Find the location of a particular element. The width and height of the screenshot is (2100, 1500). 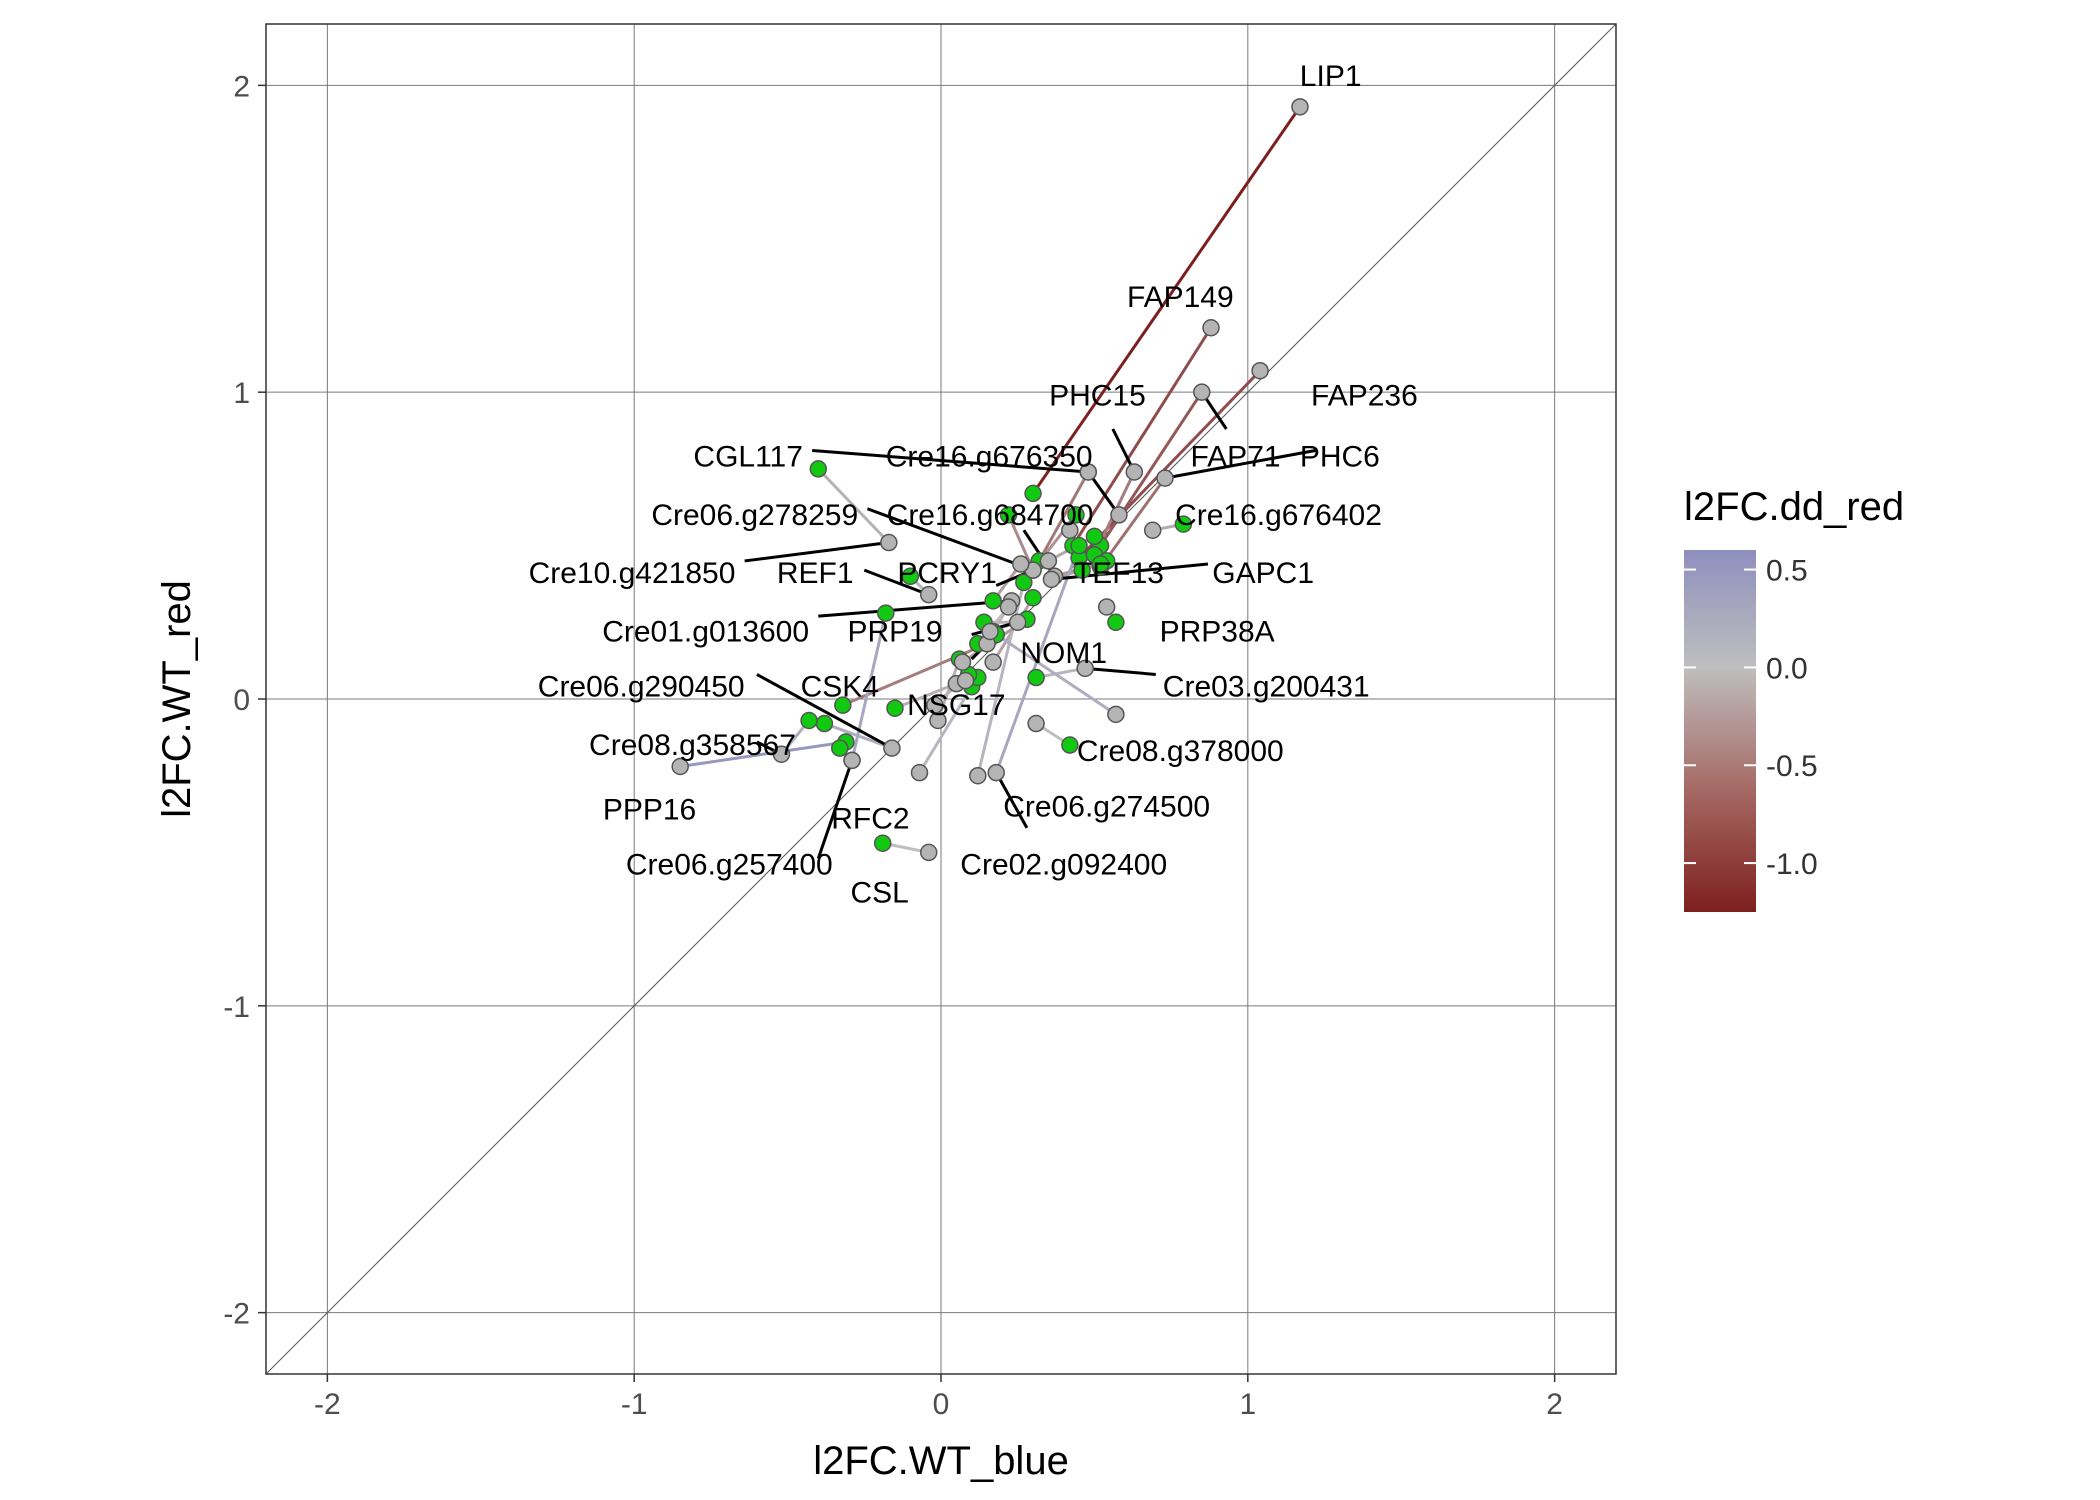

gene-label: GAPC1 is located at coordinates (1263, 573).